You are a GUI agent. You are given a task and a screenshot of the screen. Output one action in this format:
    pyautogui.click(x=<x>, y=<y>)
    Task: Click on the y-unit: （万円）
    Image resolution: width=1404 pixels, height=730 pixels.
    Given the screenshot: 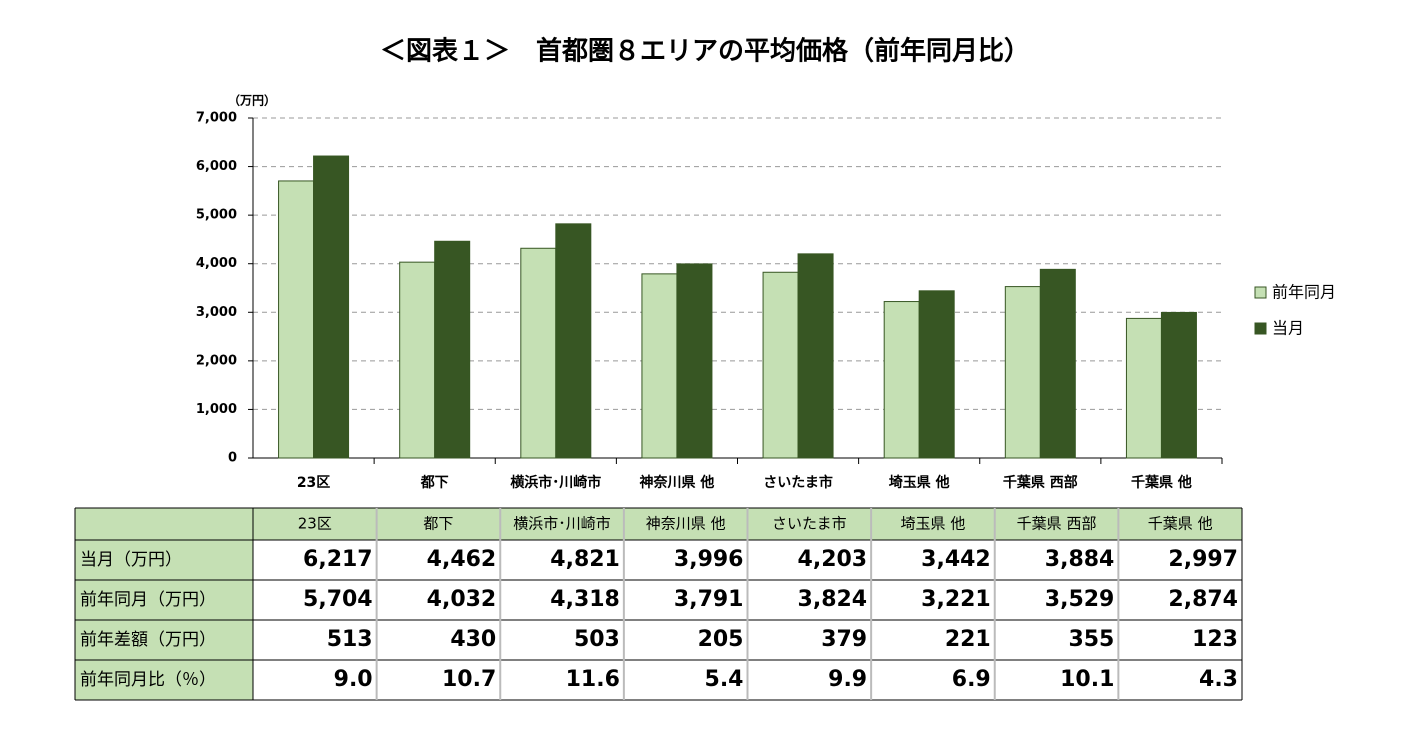 What is the action you would take?
    pyautogui.click(x=252, y=100)
    